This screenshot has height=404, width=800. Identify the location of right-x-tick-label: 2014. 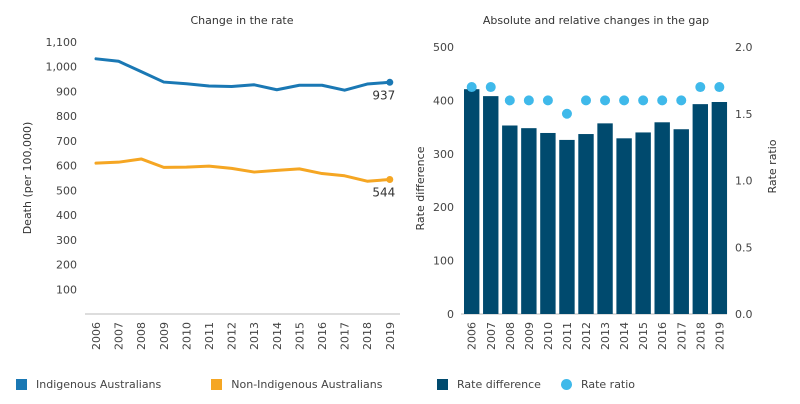
(624, 336).